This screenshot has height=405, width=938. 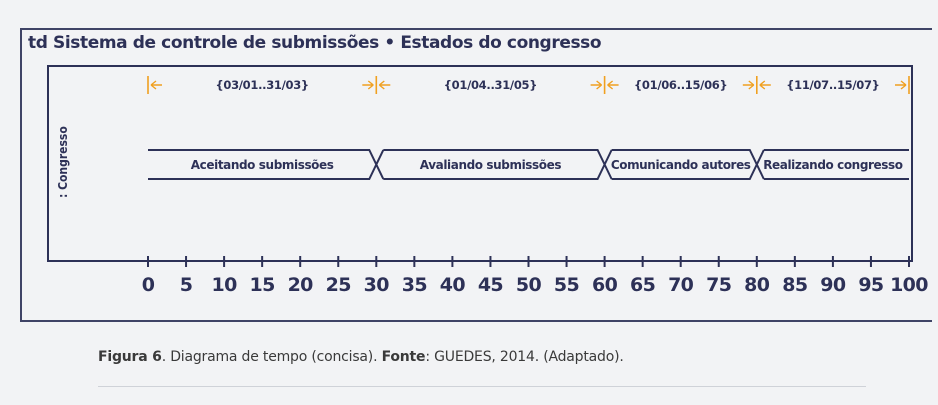 What do you see at coordinates (130, 357) in the screenshot?
I see `caption-figure-label: Figura 6` at bounding box center [130, 357].